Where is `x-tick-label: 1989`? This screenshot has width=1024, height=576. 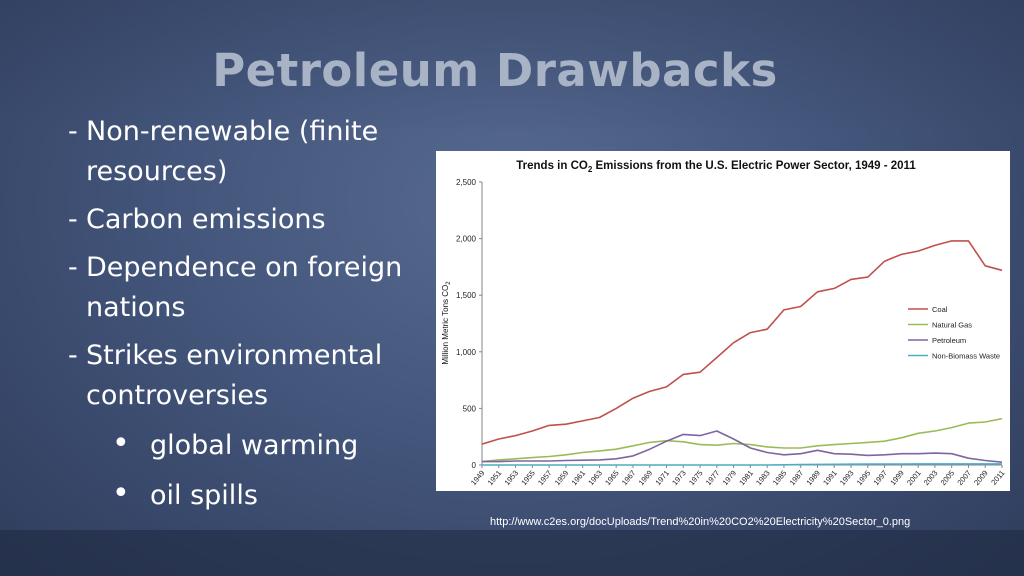
x-tick-label: 1989 is located at coordinates (813, 478).